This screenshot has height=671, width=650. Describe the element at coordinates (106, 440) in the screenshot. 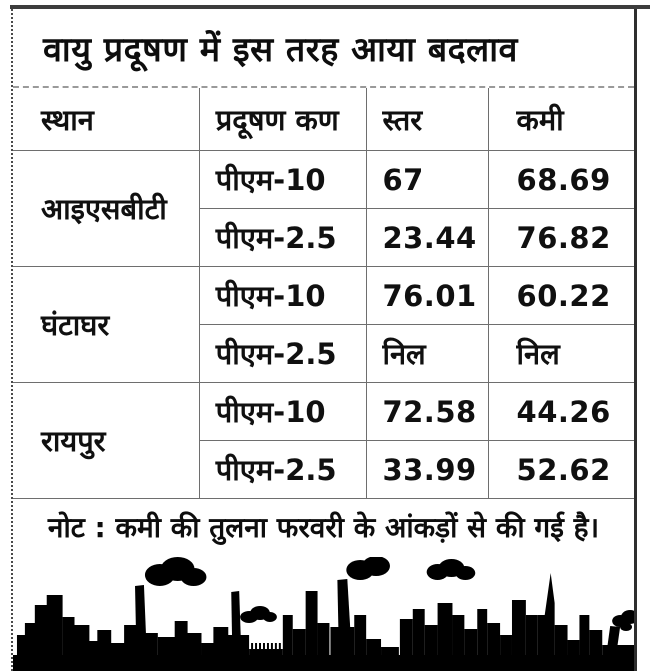

I see `location-cell: रायपुर` at that location.